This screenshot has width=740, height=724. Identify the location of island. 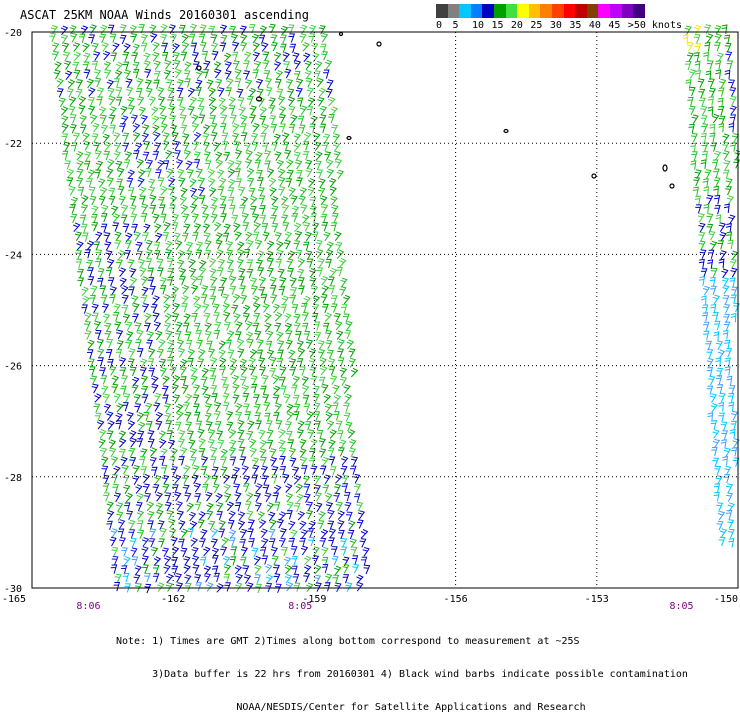
(379, 44).